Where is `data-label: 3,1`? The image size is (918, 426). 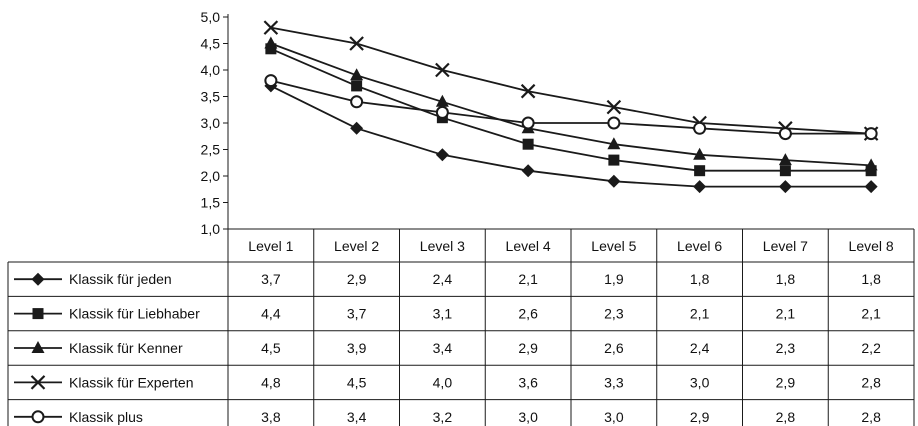 data-label: 3,1 is located at coordinates (443, 314).